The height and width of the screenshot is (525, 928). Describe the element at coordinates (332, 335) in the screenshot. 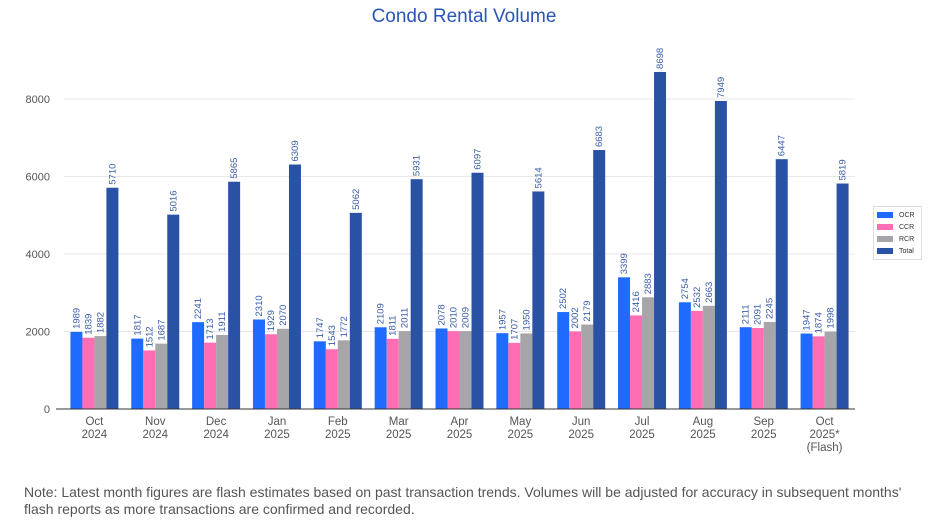

I see `data-label: 1543` at that location.